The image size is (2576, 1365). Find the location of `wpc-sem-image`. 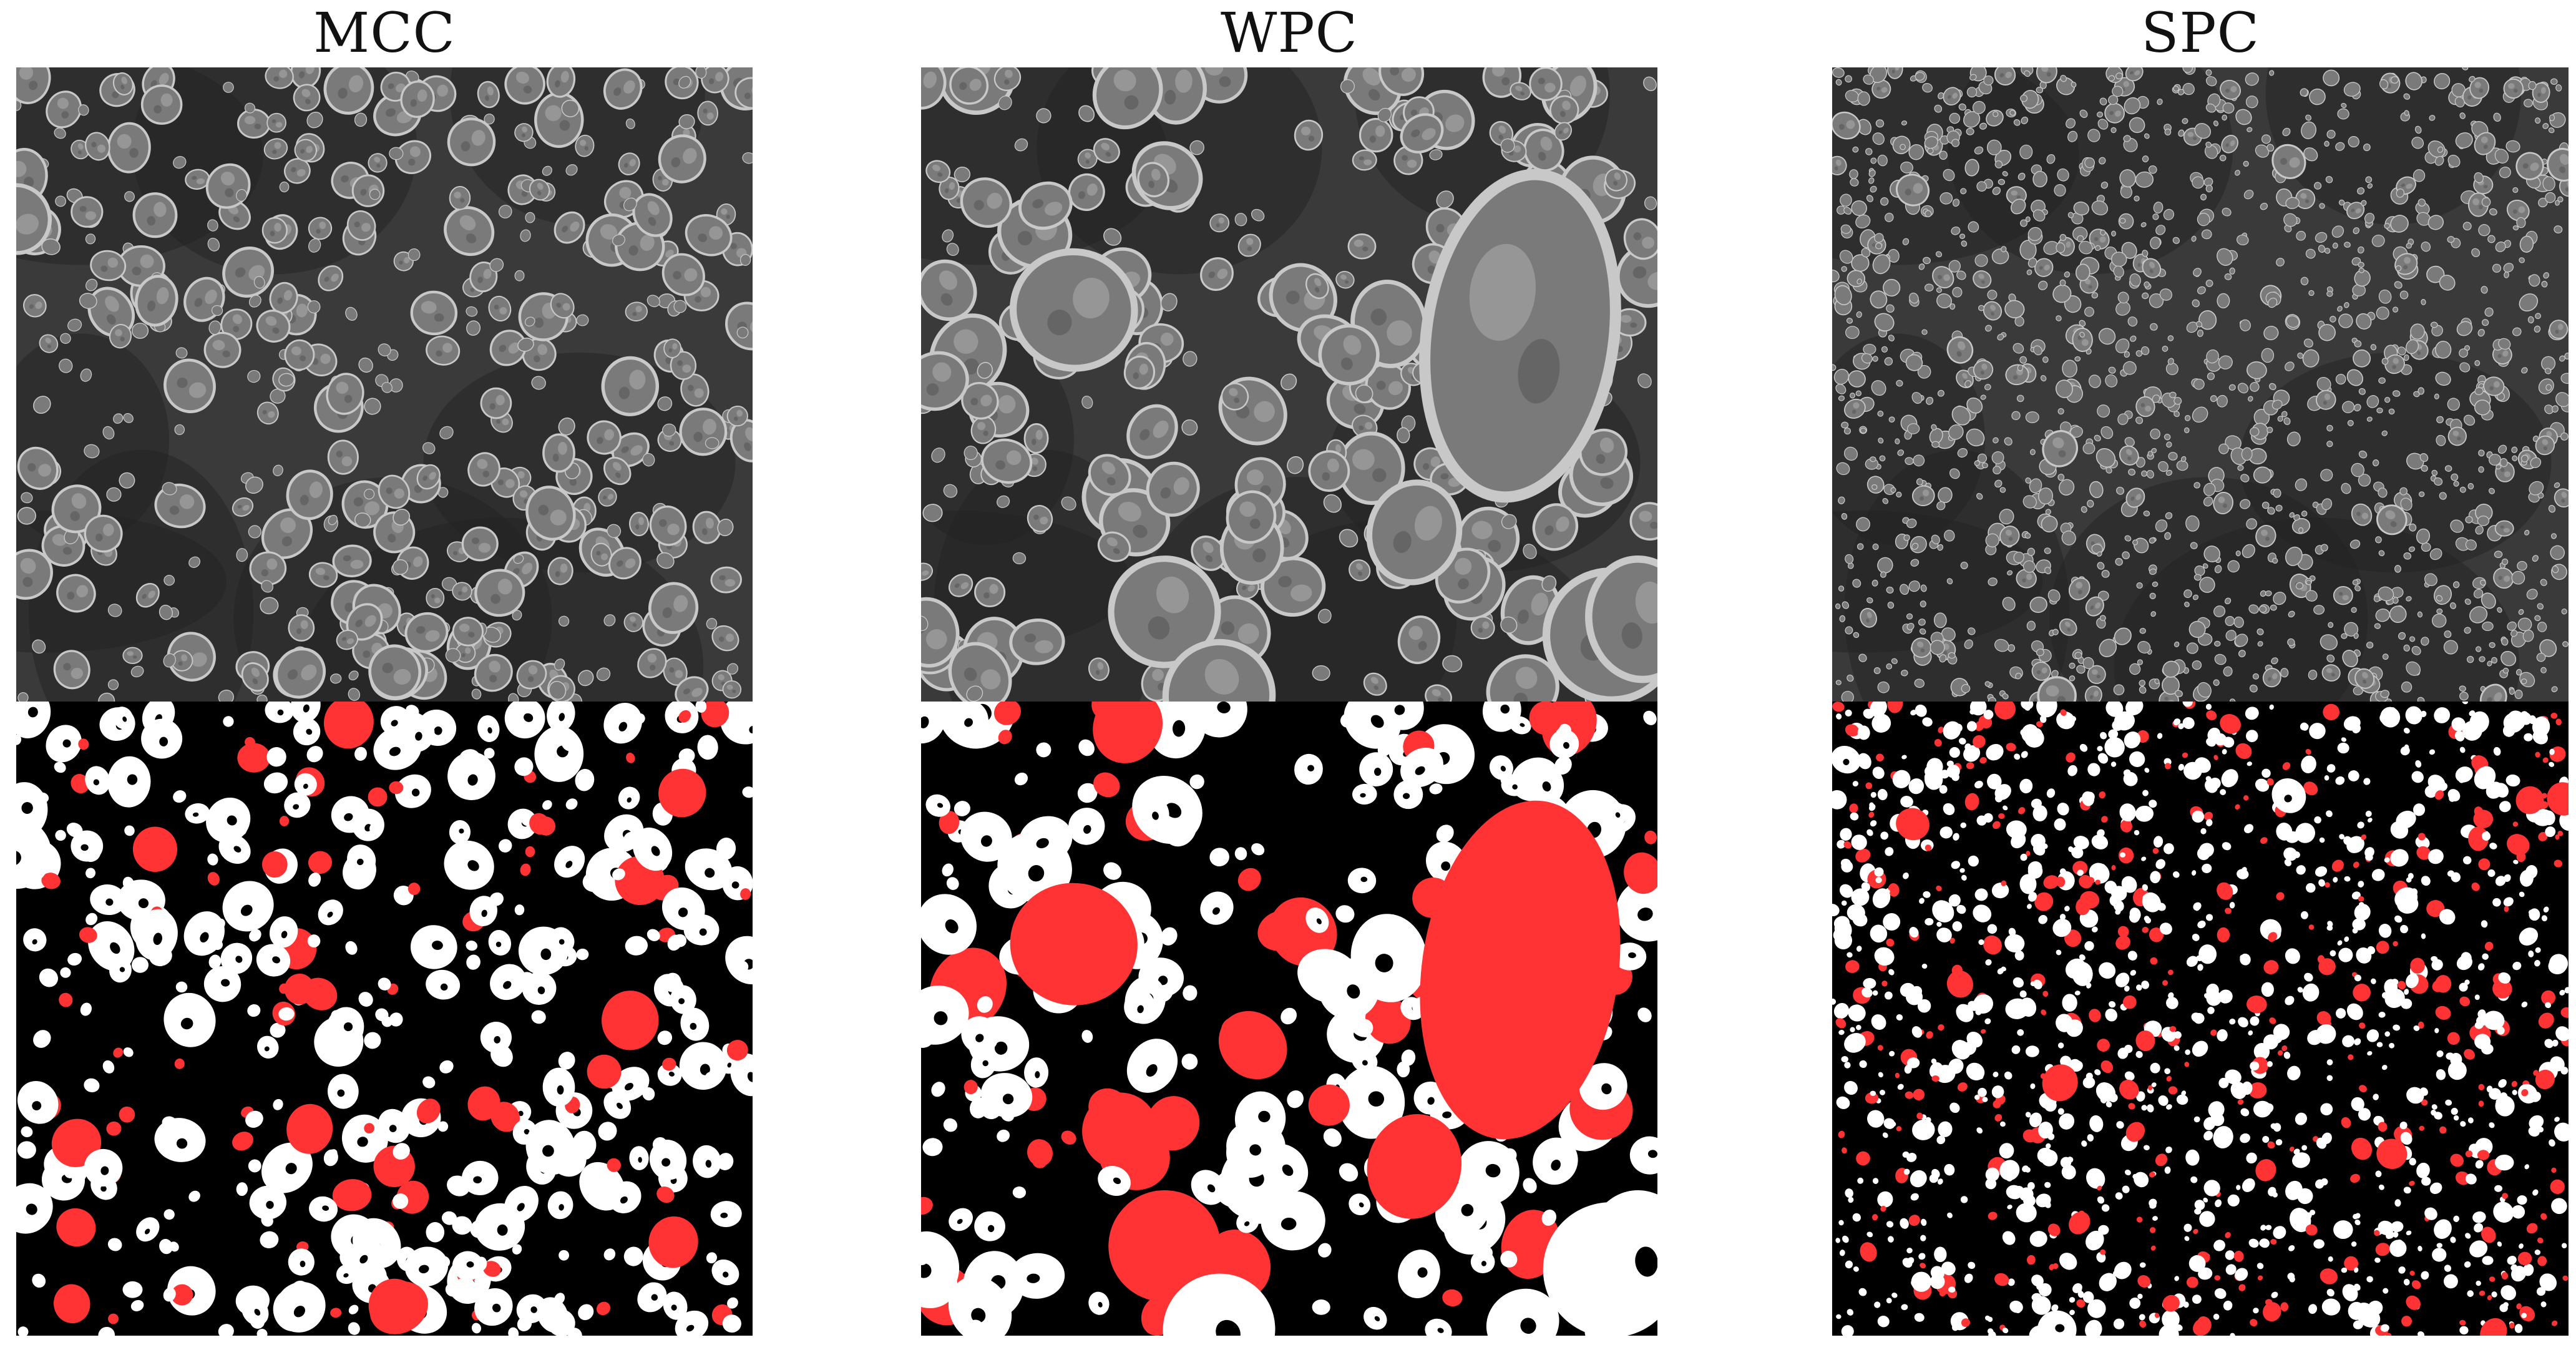

wpc-sem-image is located at coordinates (1289, 384).